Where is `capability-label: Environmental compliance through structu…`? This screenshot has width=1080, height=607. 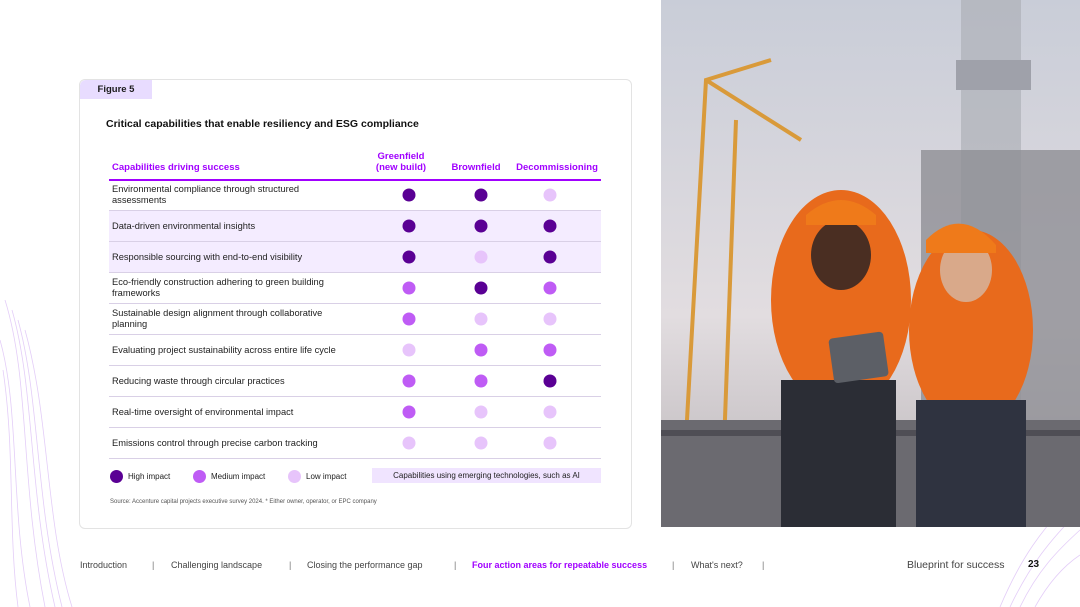 capability-label: Environmental compliance through structu… is located at coordinates (206, 194).